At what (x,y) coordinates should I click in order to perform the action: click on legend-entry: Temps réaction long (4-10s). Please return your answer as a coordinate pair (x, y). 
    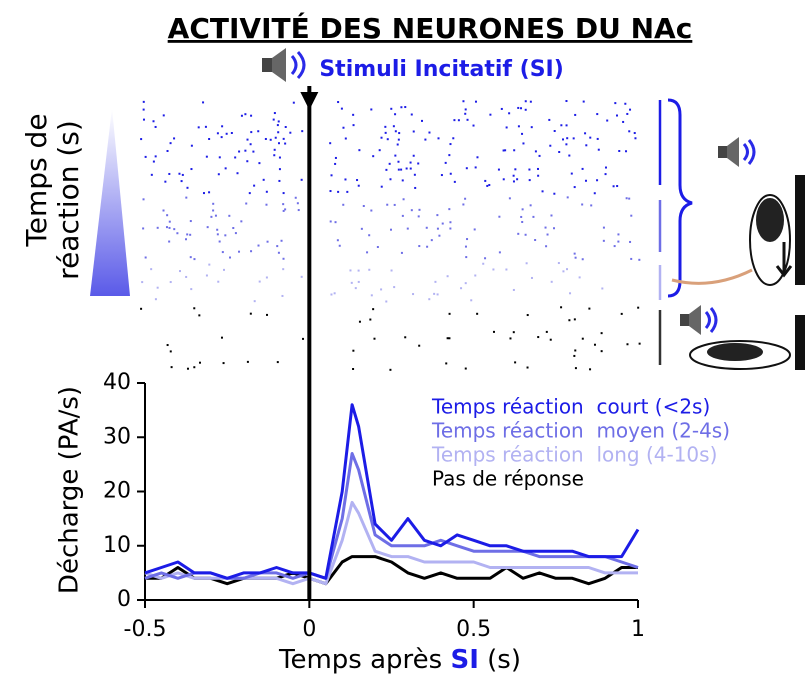
    Looking at the image, I should click on (574, 455).